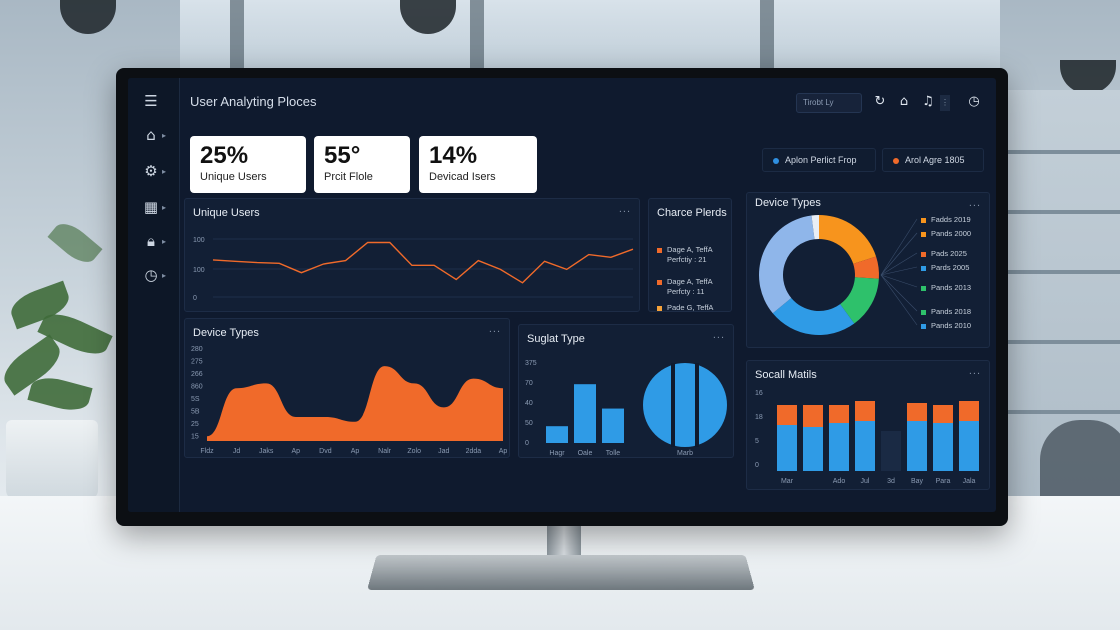  I want to click on x-tick-label: Jala, so click(969, 481).